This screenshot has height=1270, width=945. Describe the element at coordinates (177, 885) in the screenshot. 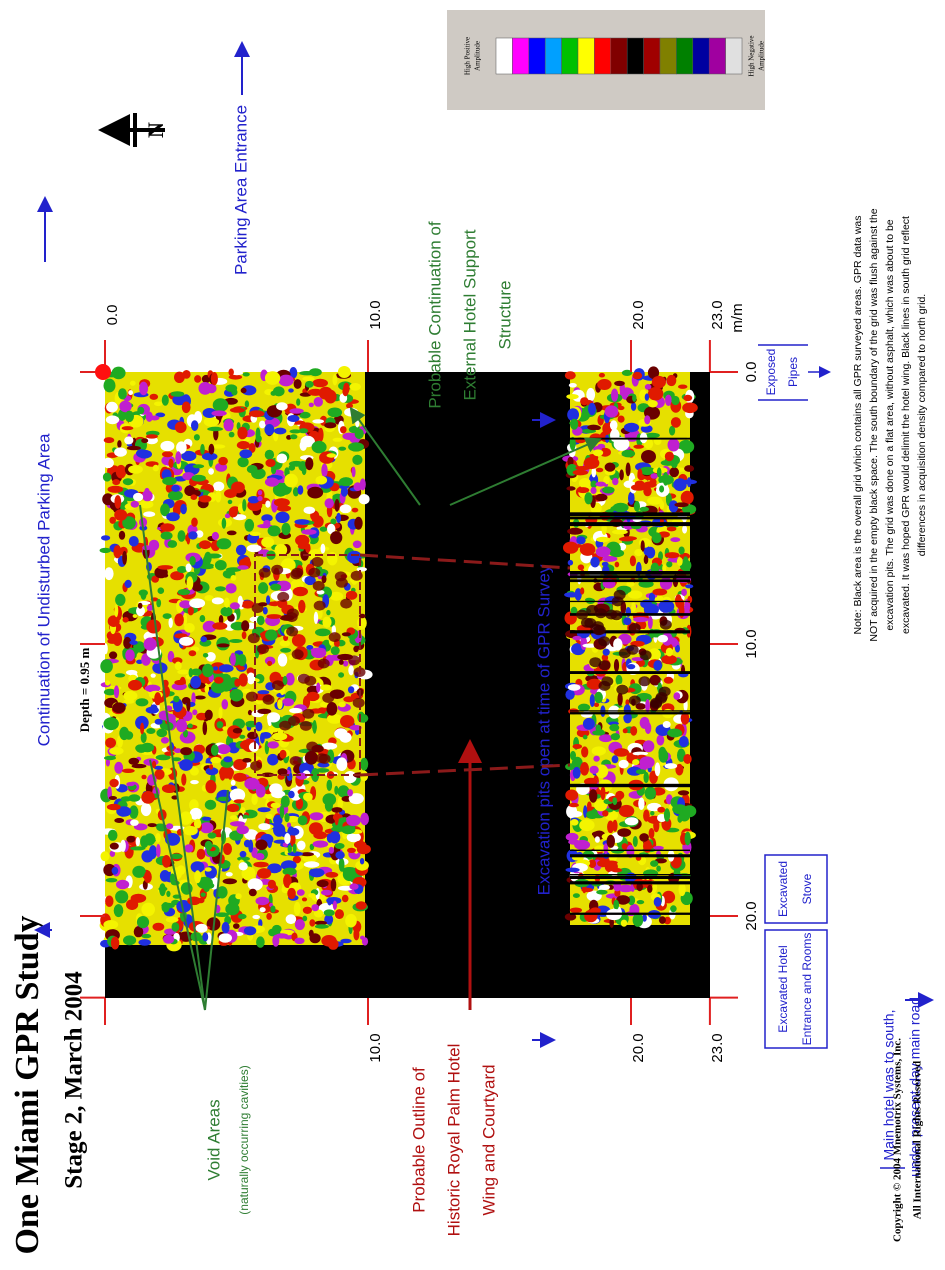

I see `pointer` at that location.